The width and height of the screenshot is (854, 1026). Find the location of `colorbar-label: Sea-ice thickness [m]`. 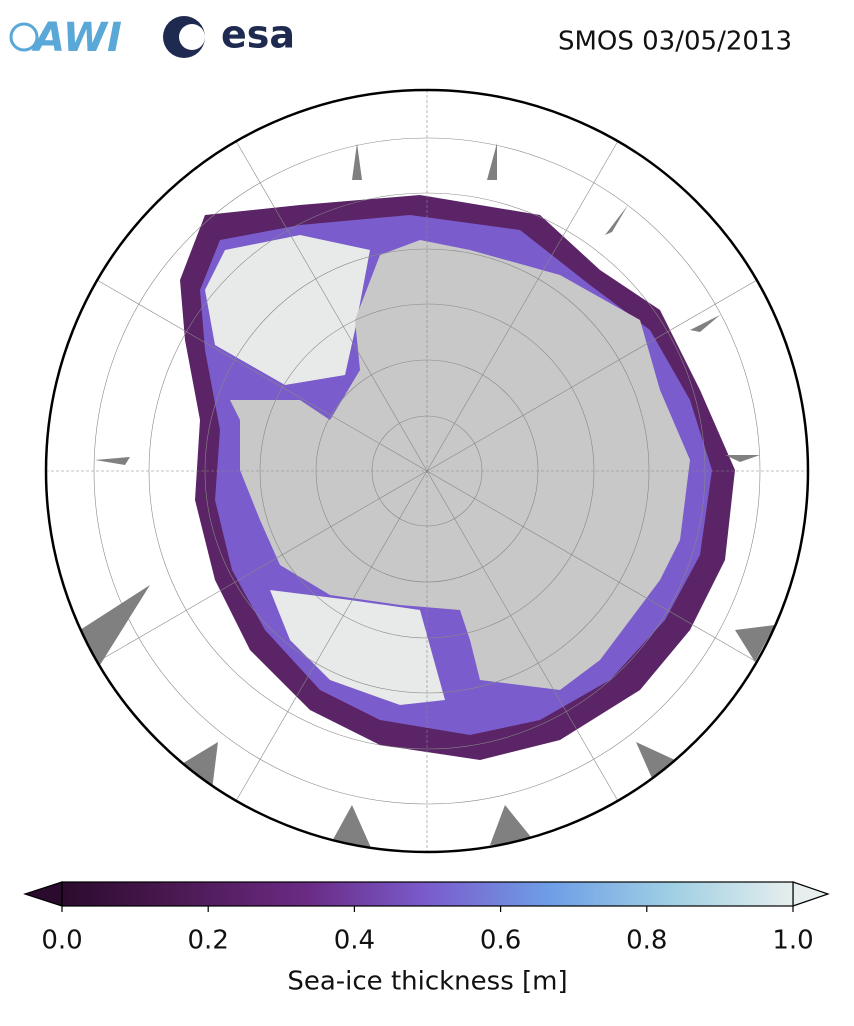

colorbar-label: Sea-ice thickness [m] is located at coordinates (427, 982).